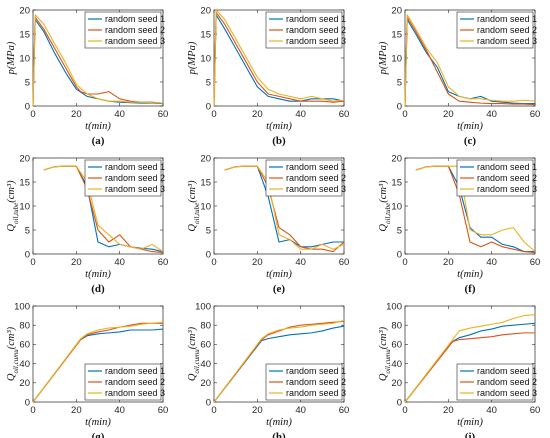 Image resolution: width=550 pixels, height=438 pixels. I want to click on y-tick-label: 60, so click(24, 345).